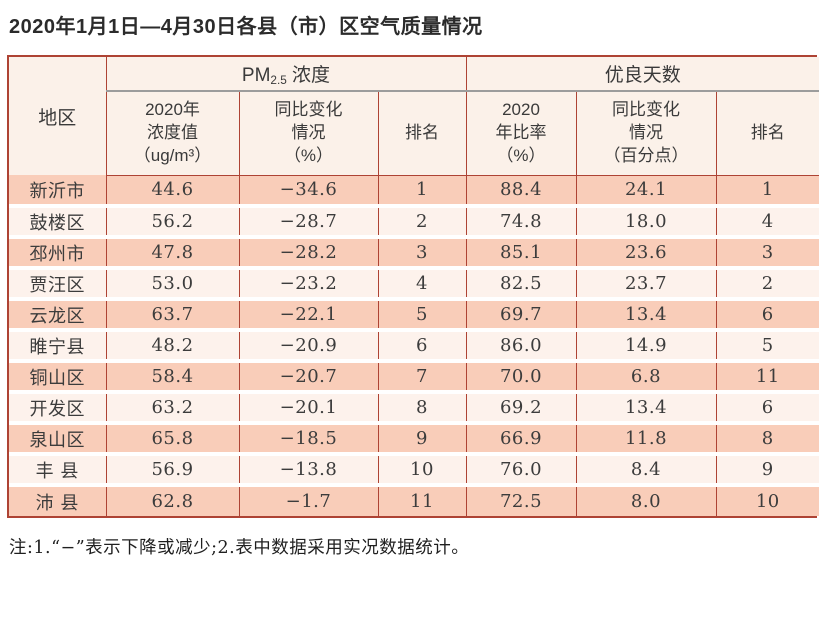 This screenshot has width=825, height=620. Describe the element at coordinates (646, 253) in the screenshot. I see `good-change-cell: 23.6` at that location.